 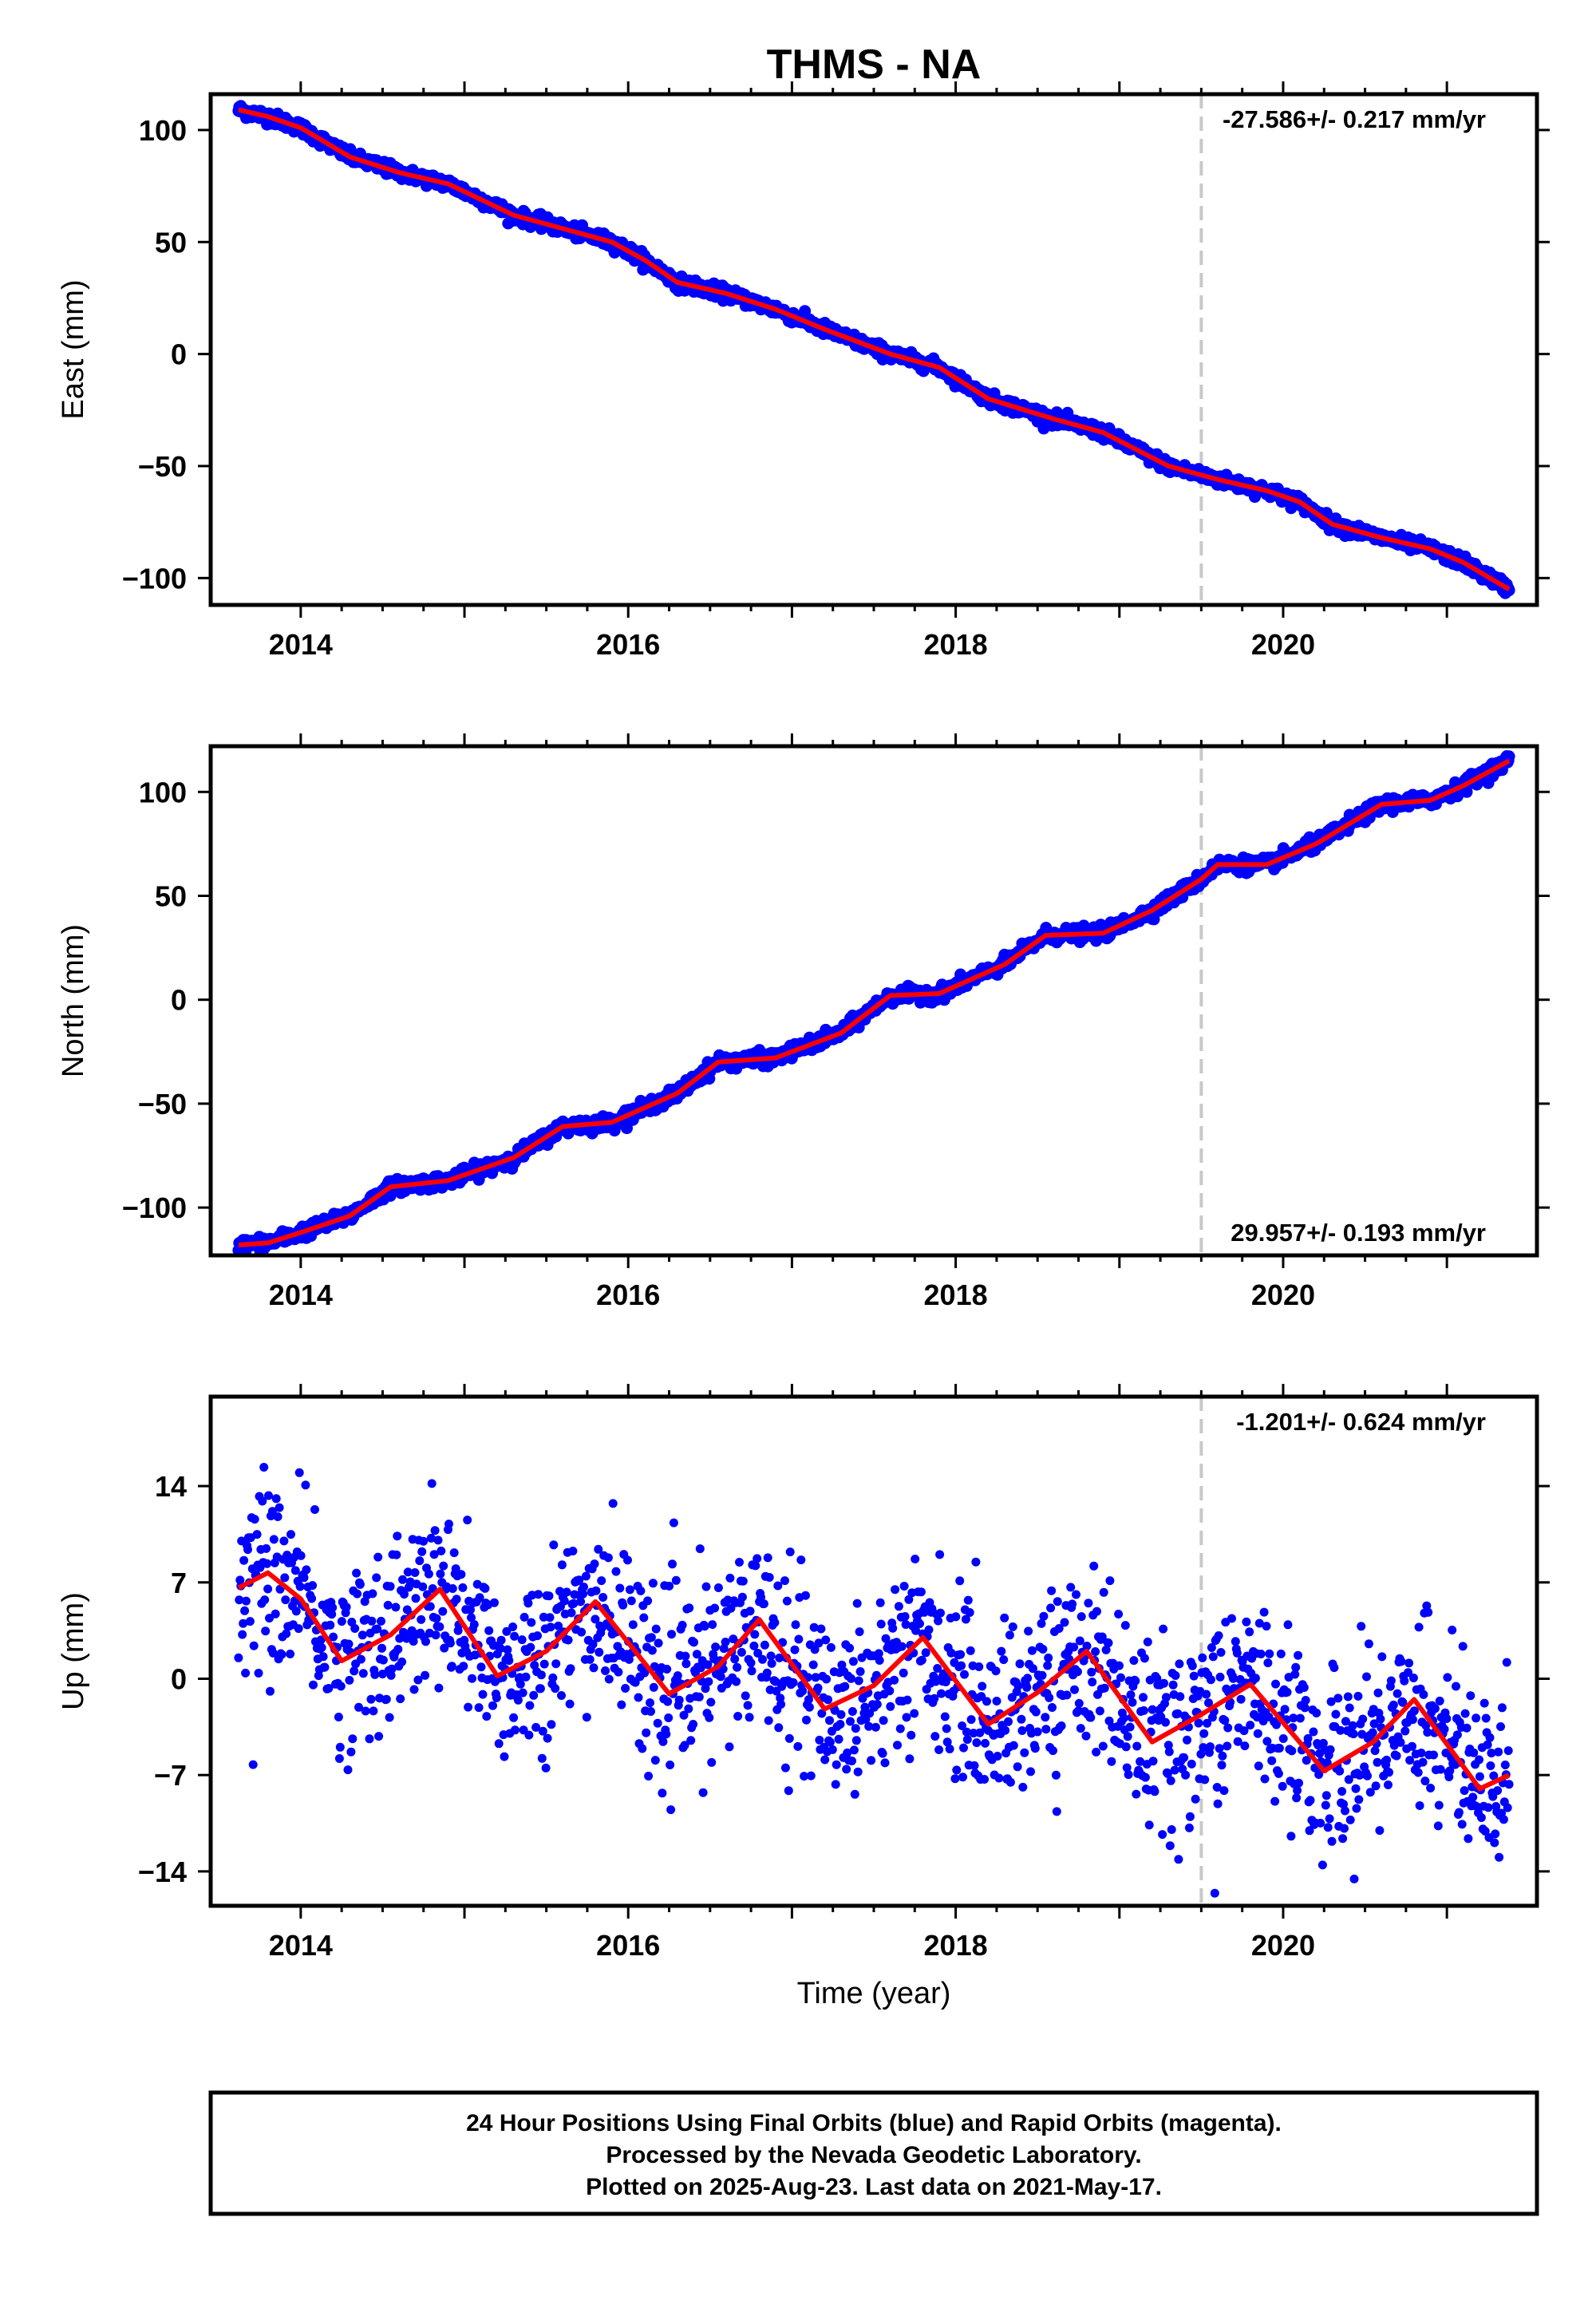 I want to click on north-x-tick-label: 2020, so click(x=1283, y=1295).